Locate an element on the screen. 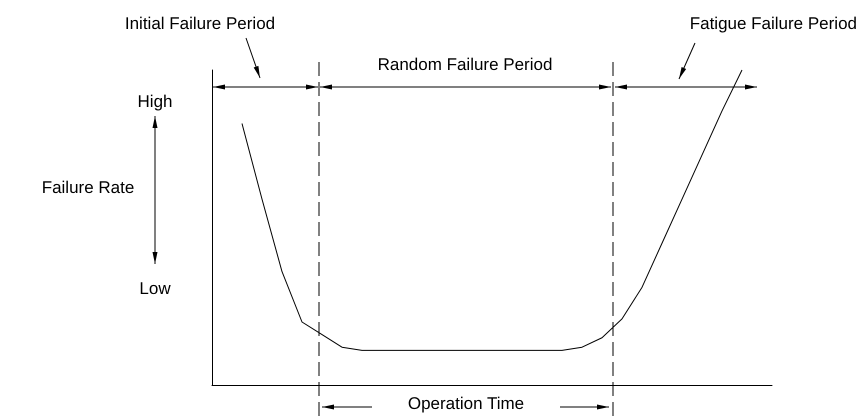 This screenshot has height=416, width=860. text: High is located at coordinates (155, 101).